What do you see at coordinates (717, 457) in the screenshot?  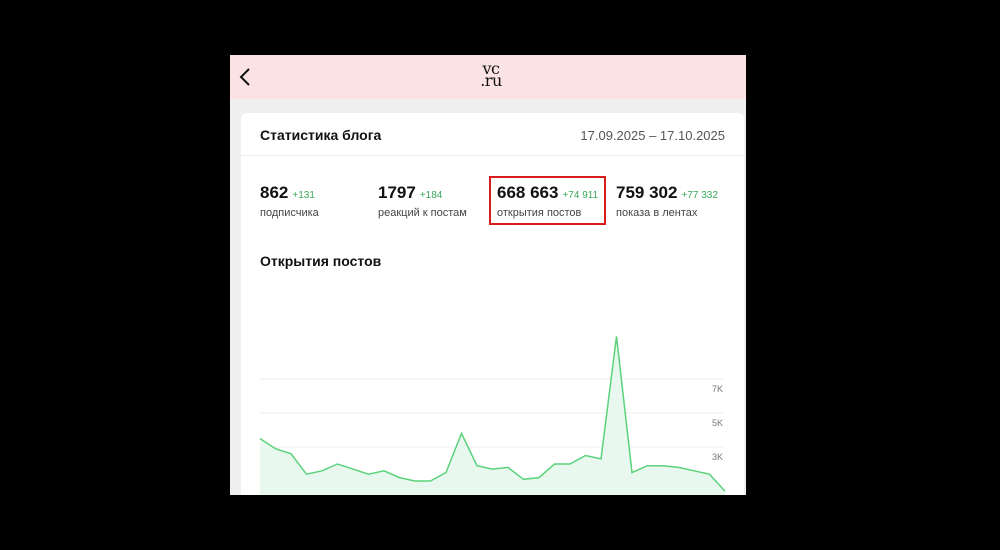 I see `y-tick-label: 3K` at bounding box center [717, 457].